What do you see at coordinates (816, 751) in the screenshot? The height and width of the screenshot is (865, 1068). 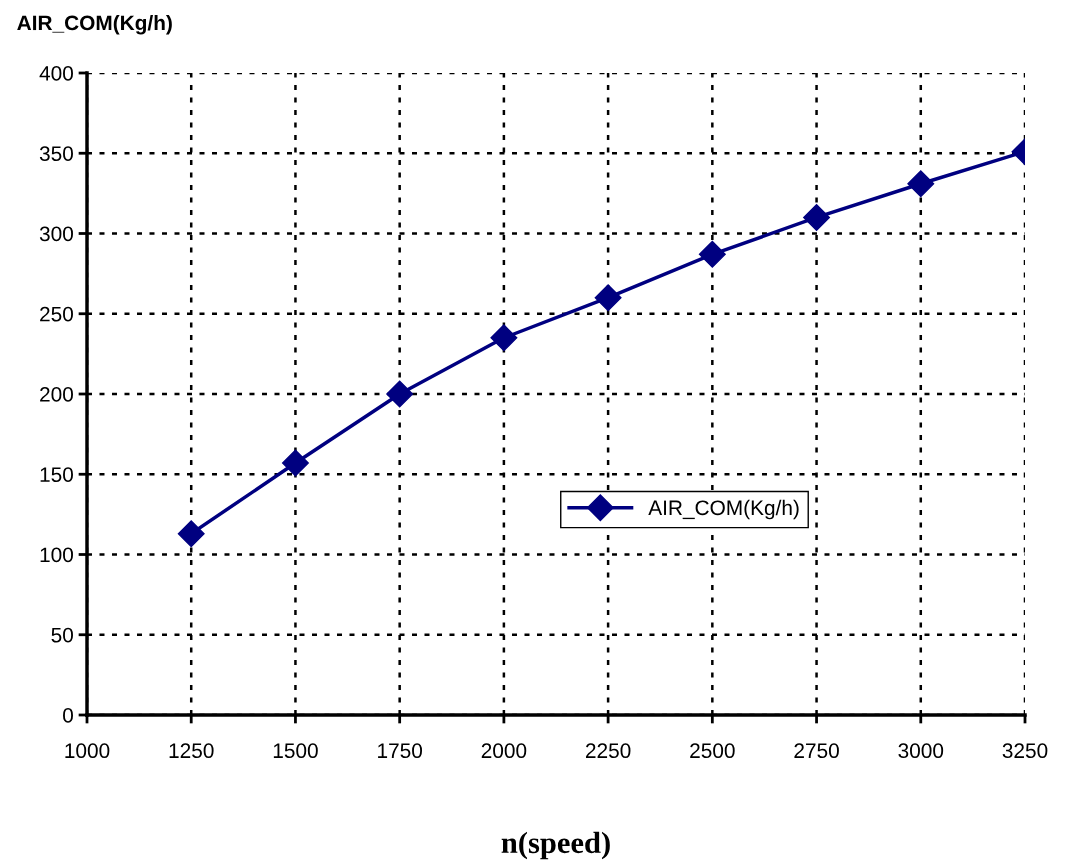 I see `x-tick-label: 2750` at bounding box center [816, 751].